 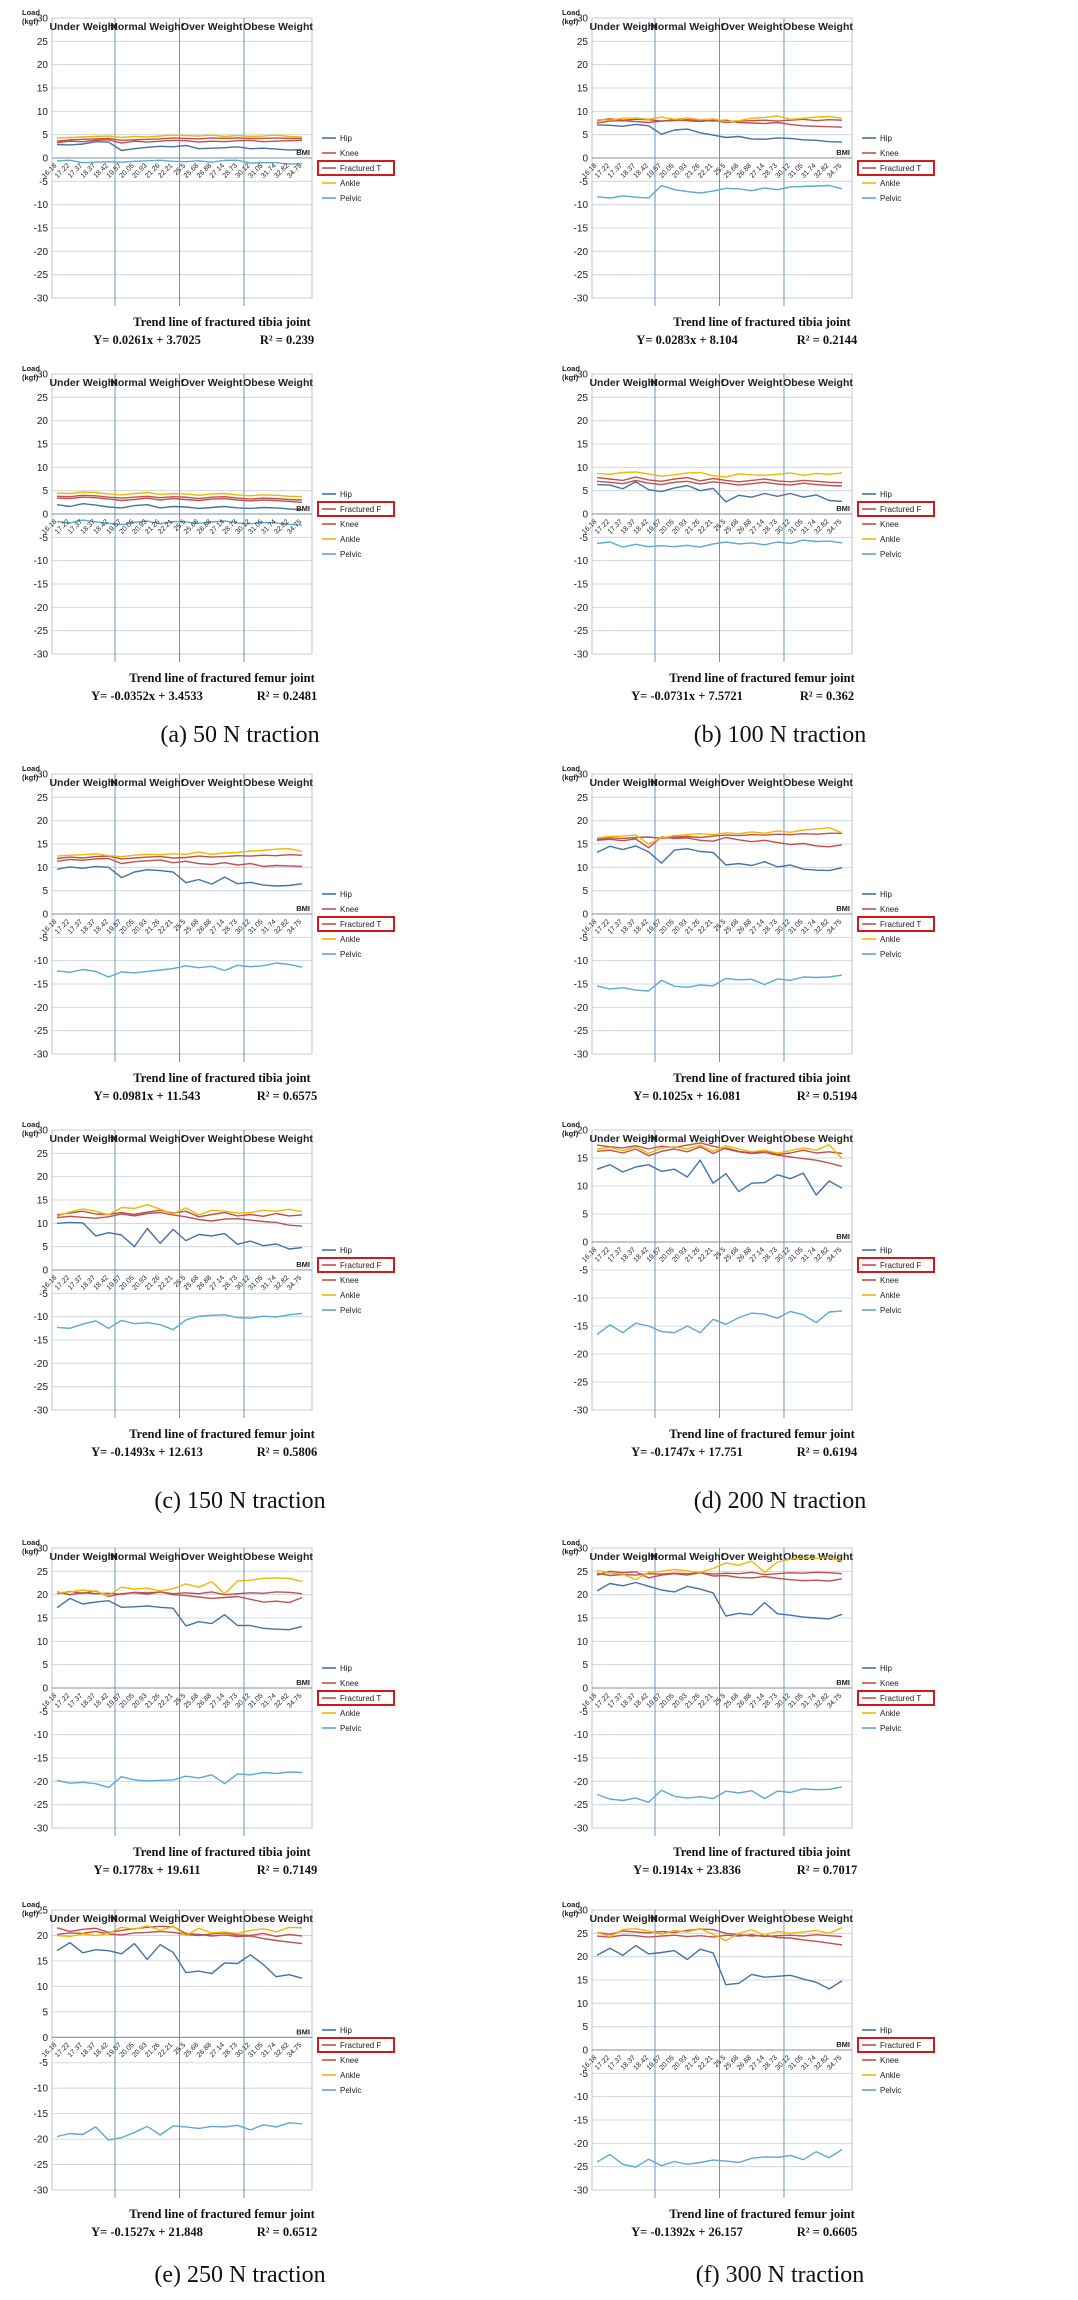 What do you see at coordinates (240, 735) in the screenshot?
I see `caption-a: (a) 50 N traction` at bounding box center [240, 735].